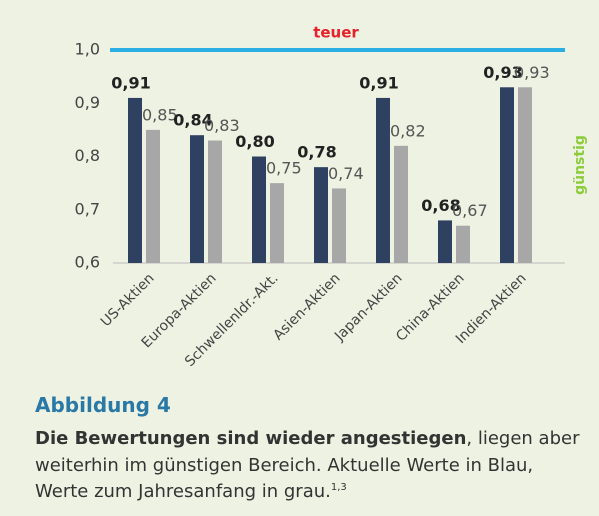 The width and height of the screenshot is (599, 516). What do you see at coordinates (284, 168) in the screenshot?
I see `value-label: 0,75` at bounding box center [284, 168].